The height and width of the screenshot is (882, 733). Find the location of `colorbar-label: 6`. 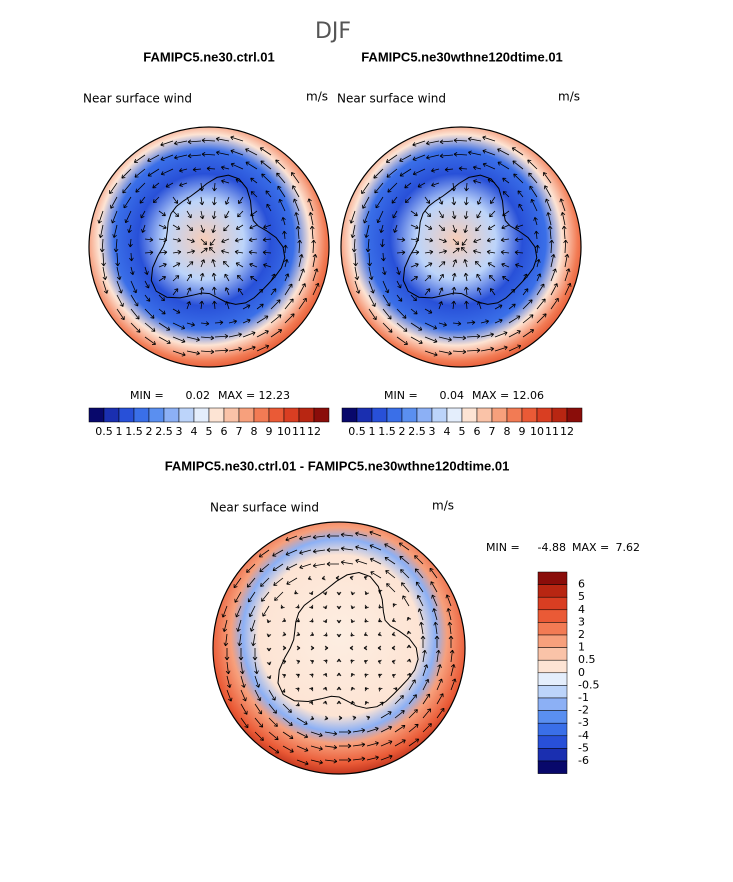

colorbar-label: 6 is located at coordinates (224, 431).